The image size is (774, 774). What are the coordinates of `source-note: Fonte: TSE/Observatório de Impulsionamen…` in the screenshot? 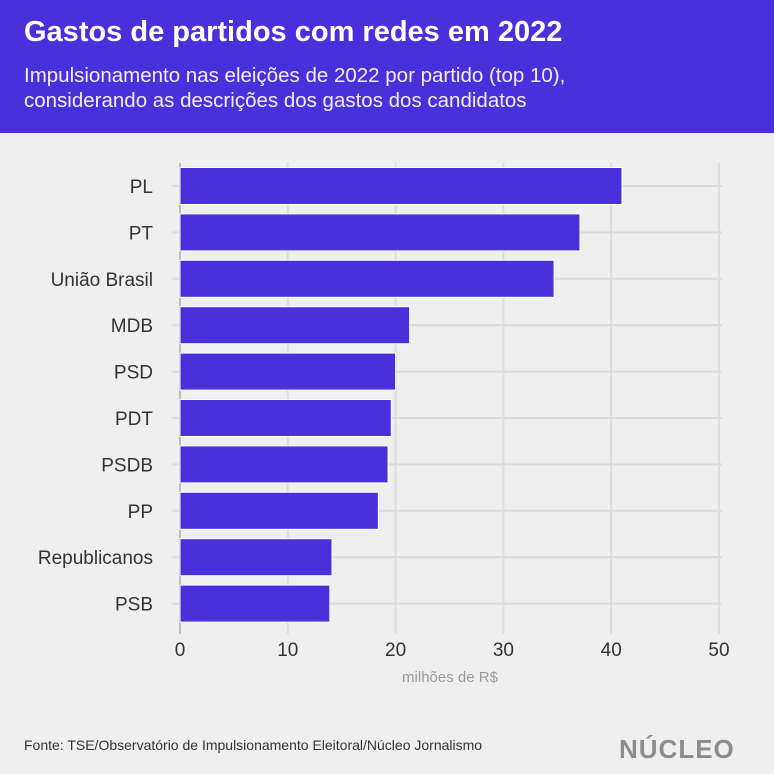 It's located at (253, 745).